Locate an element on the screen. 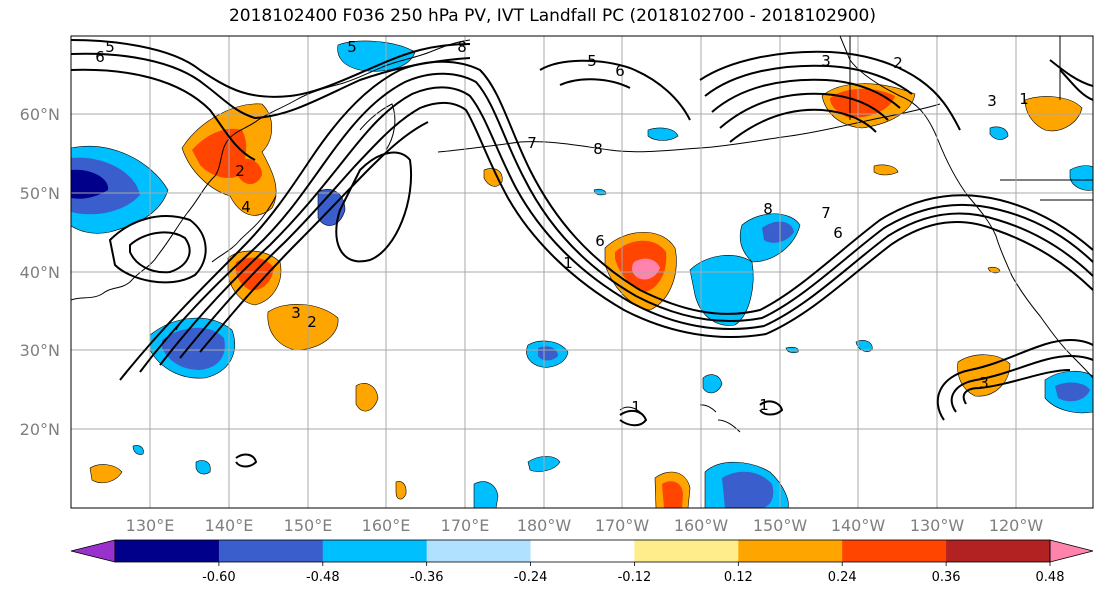 This screenshot has height=601, width=1105. lat-tick-label: 40°N is located at coordinates (40, 272).